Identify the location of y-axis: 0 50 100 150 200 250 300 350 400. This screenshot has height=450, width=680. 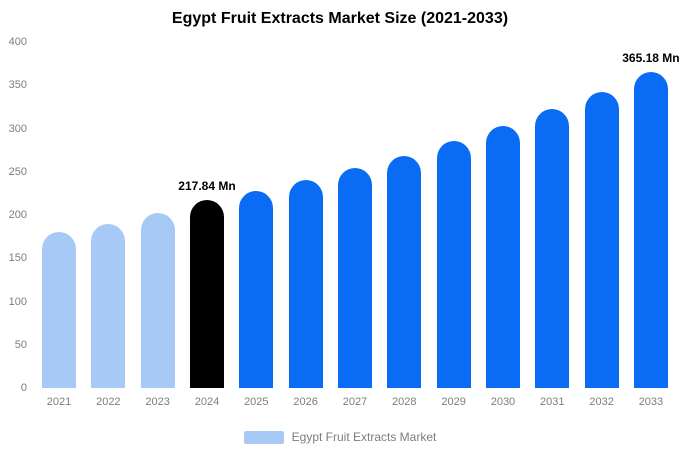
(15, 215).